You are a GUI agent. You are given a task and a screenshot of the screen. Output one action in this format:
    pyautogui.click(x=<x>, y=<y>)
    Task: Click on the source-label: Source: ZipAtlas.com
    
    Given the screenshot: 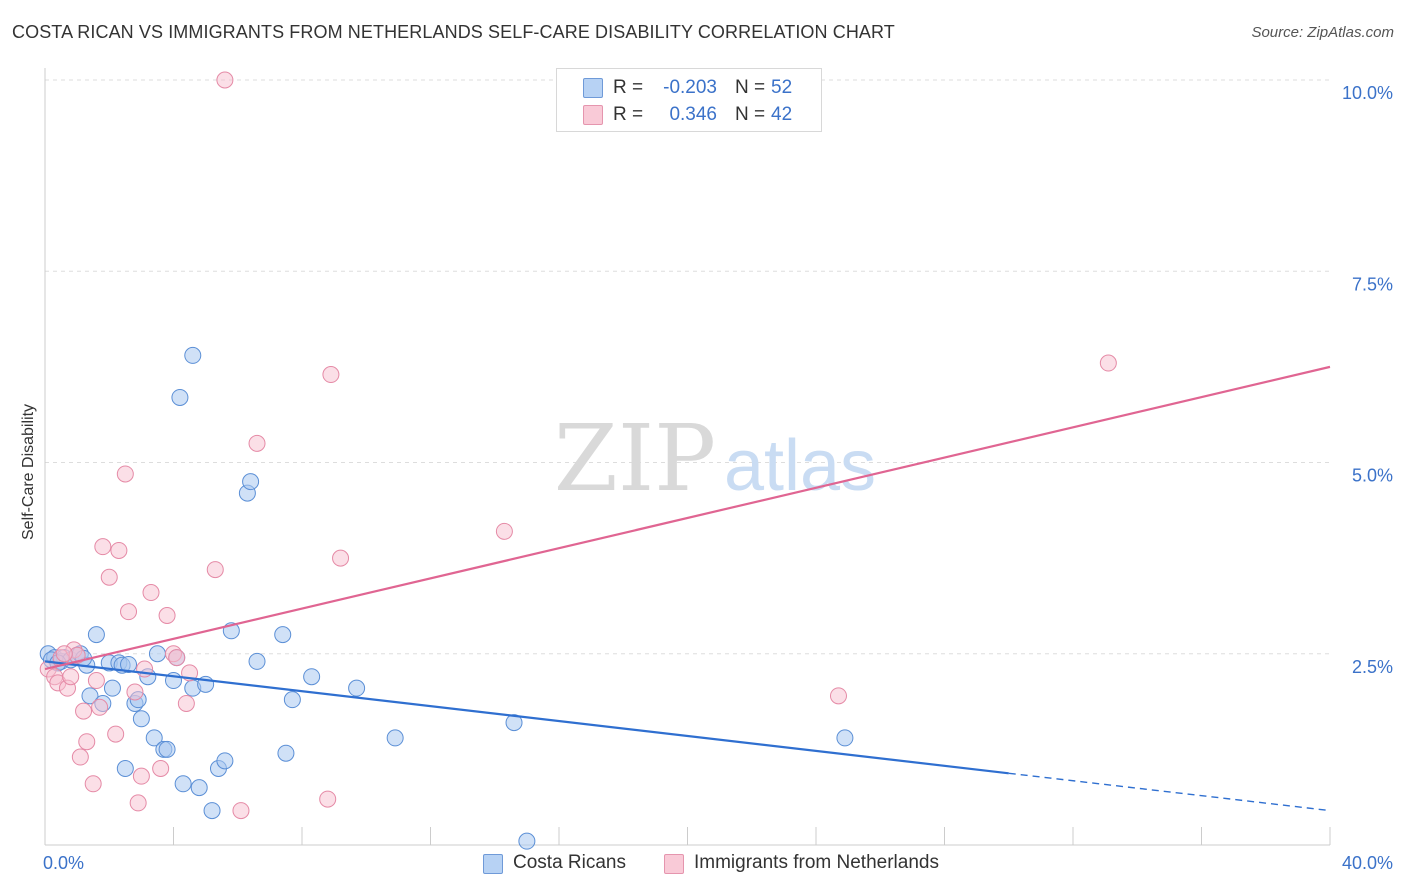 What is the action you would take?
    pyautogui.click(x=1322, y=32)
    